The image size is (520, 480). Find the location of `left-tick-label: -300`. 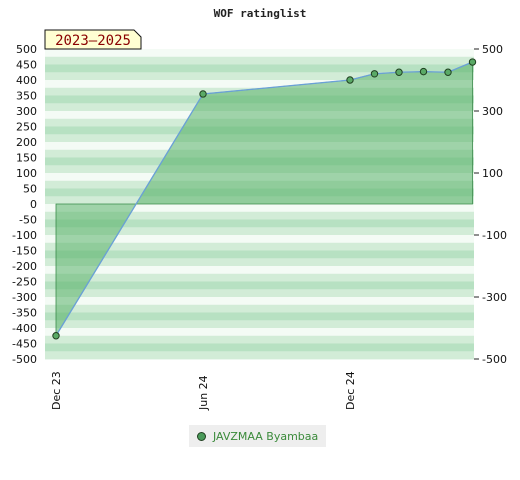

left-tick-label: -300 is located at coordinates (24, 297).